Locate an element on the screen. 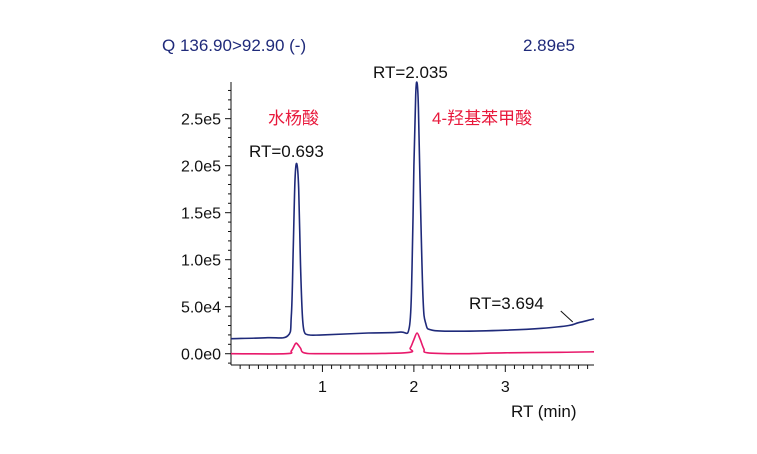 Image resolution: width=757 pixels, height=454 pixels. peak-label-rt-2035: RT=2.035 is located at coordinates (410, 72).